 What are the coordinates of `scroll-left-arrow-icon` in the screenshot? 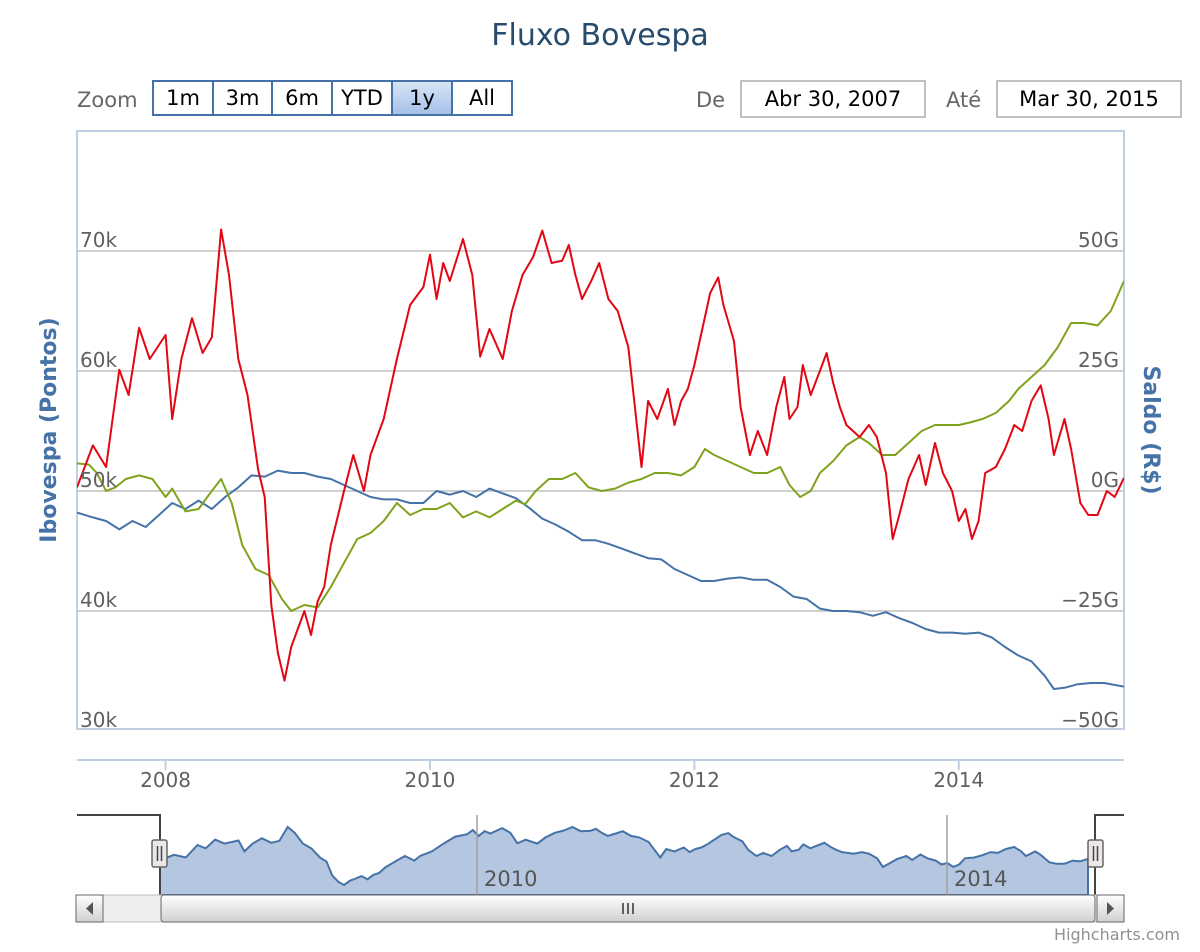 It's located at (89, 908).